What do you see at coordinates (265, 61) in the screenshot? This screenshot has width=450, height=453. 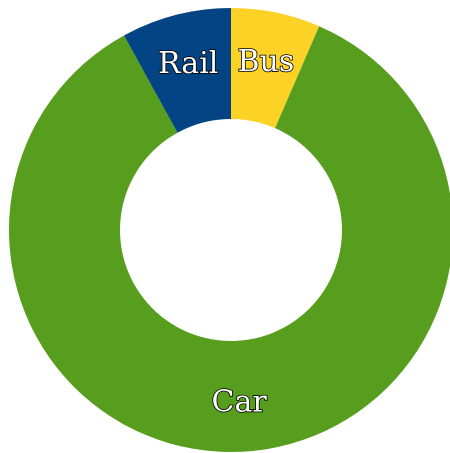 I see `slice-label-bus: Bus` at bounding box center [265, 61].